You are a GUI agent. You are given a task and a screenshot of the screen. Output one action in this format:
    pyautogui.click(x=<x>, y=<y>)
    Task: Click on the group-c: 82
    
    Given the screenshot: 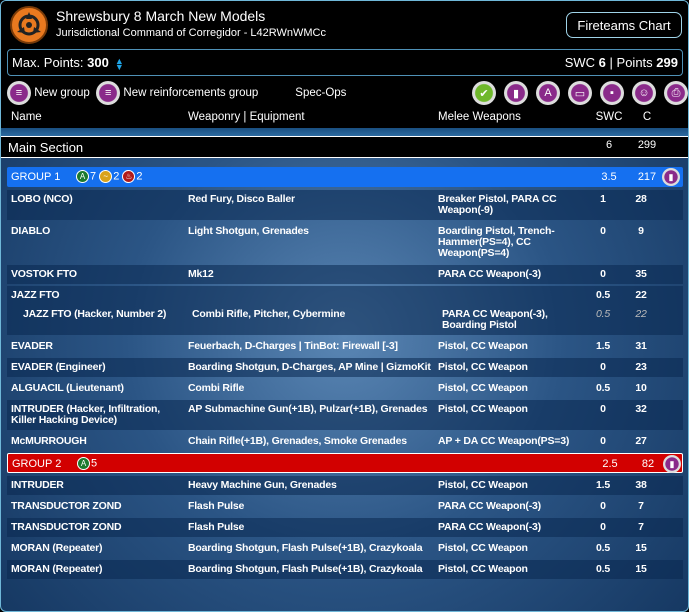 What is the action you would take?
    pyautogui.click(x=648, y=464)
    